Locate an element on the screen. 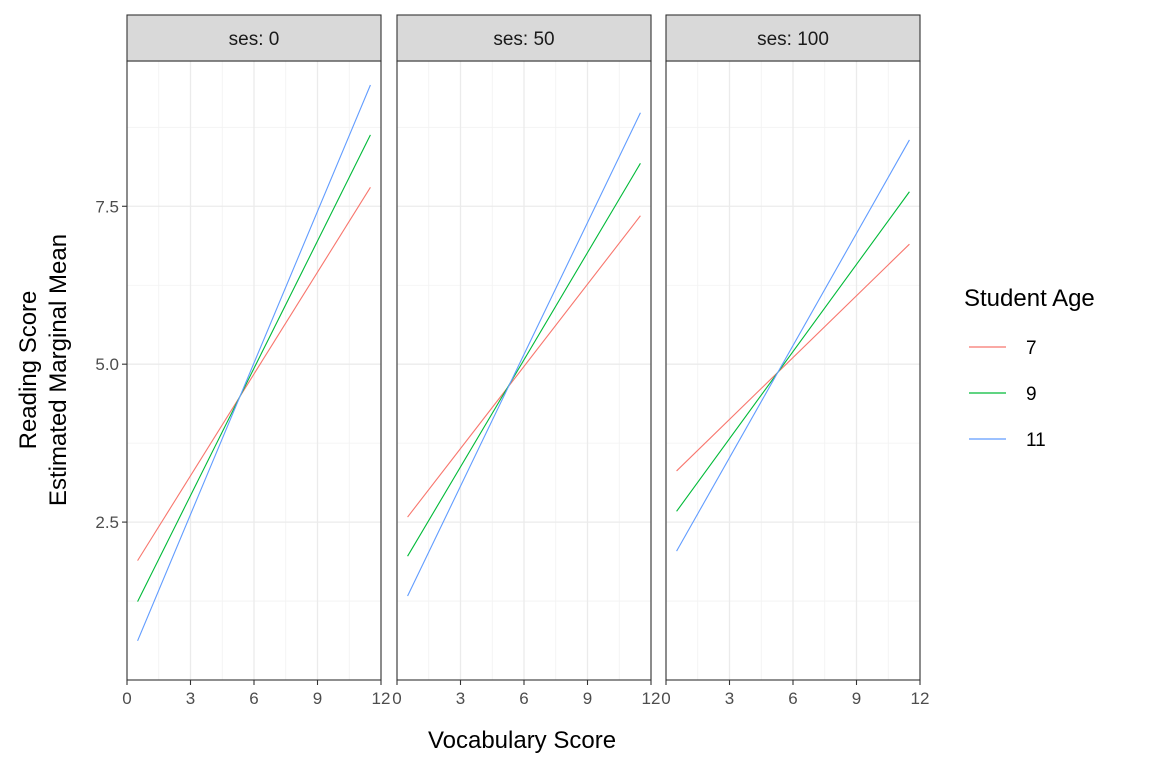 This screenshot has width=1152, height=768. facet-strip-label: ses: 0 is located at coordinates (254, 39).